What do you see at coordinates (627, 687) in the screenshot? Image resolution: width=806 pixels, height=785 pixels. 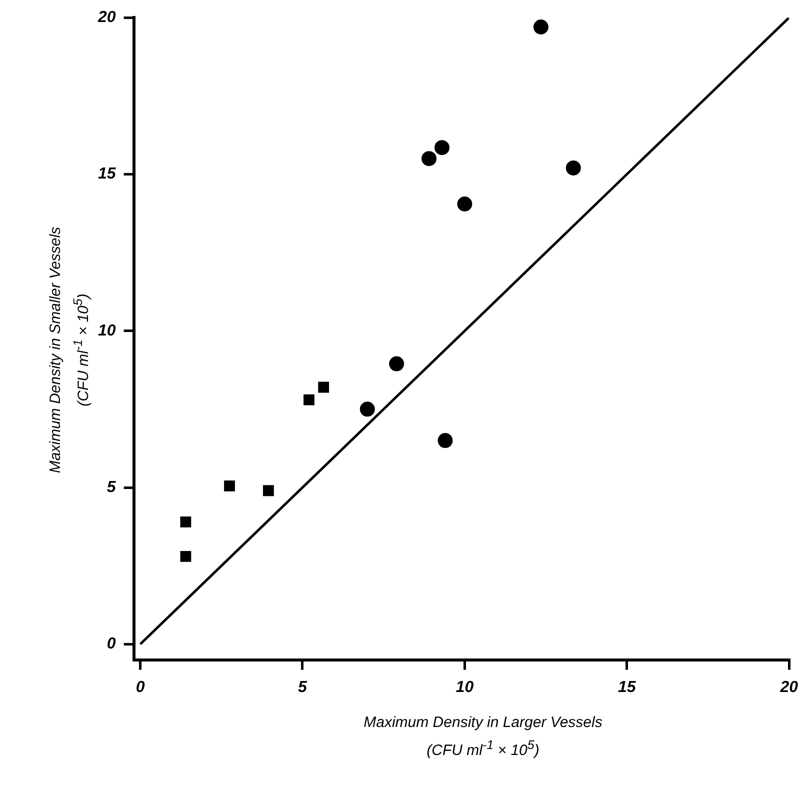 I see `x-tick-label: 15` at bounding box center [627, 687].